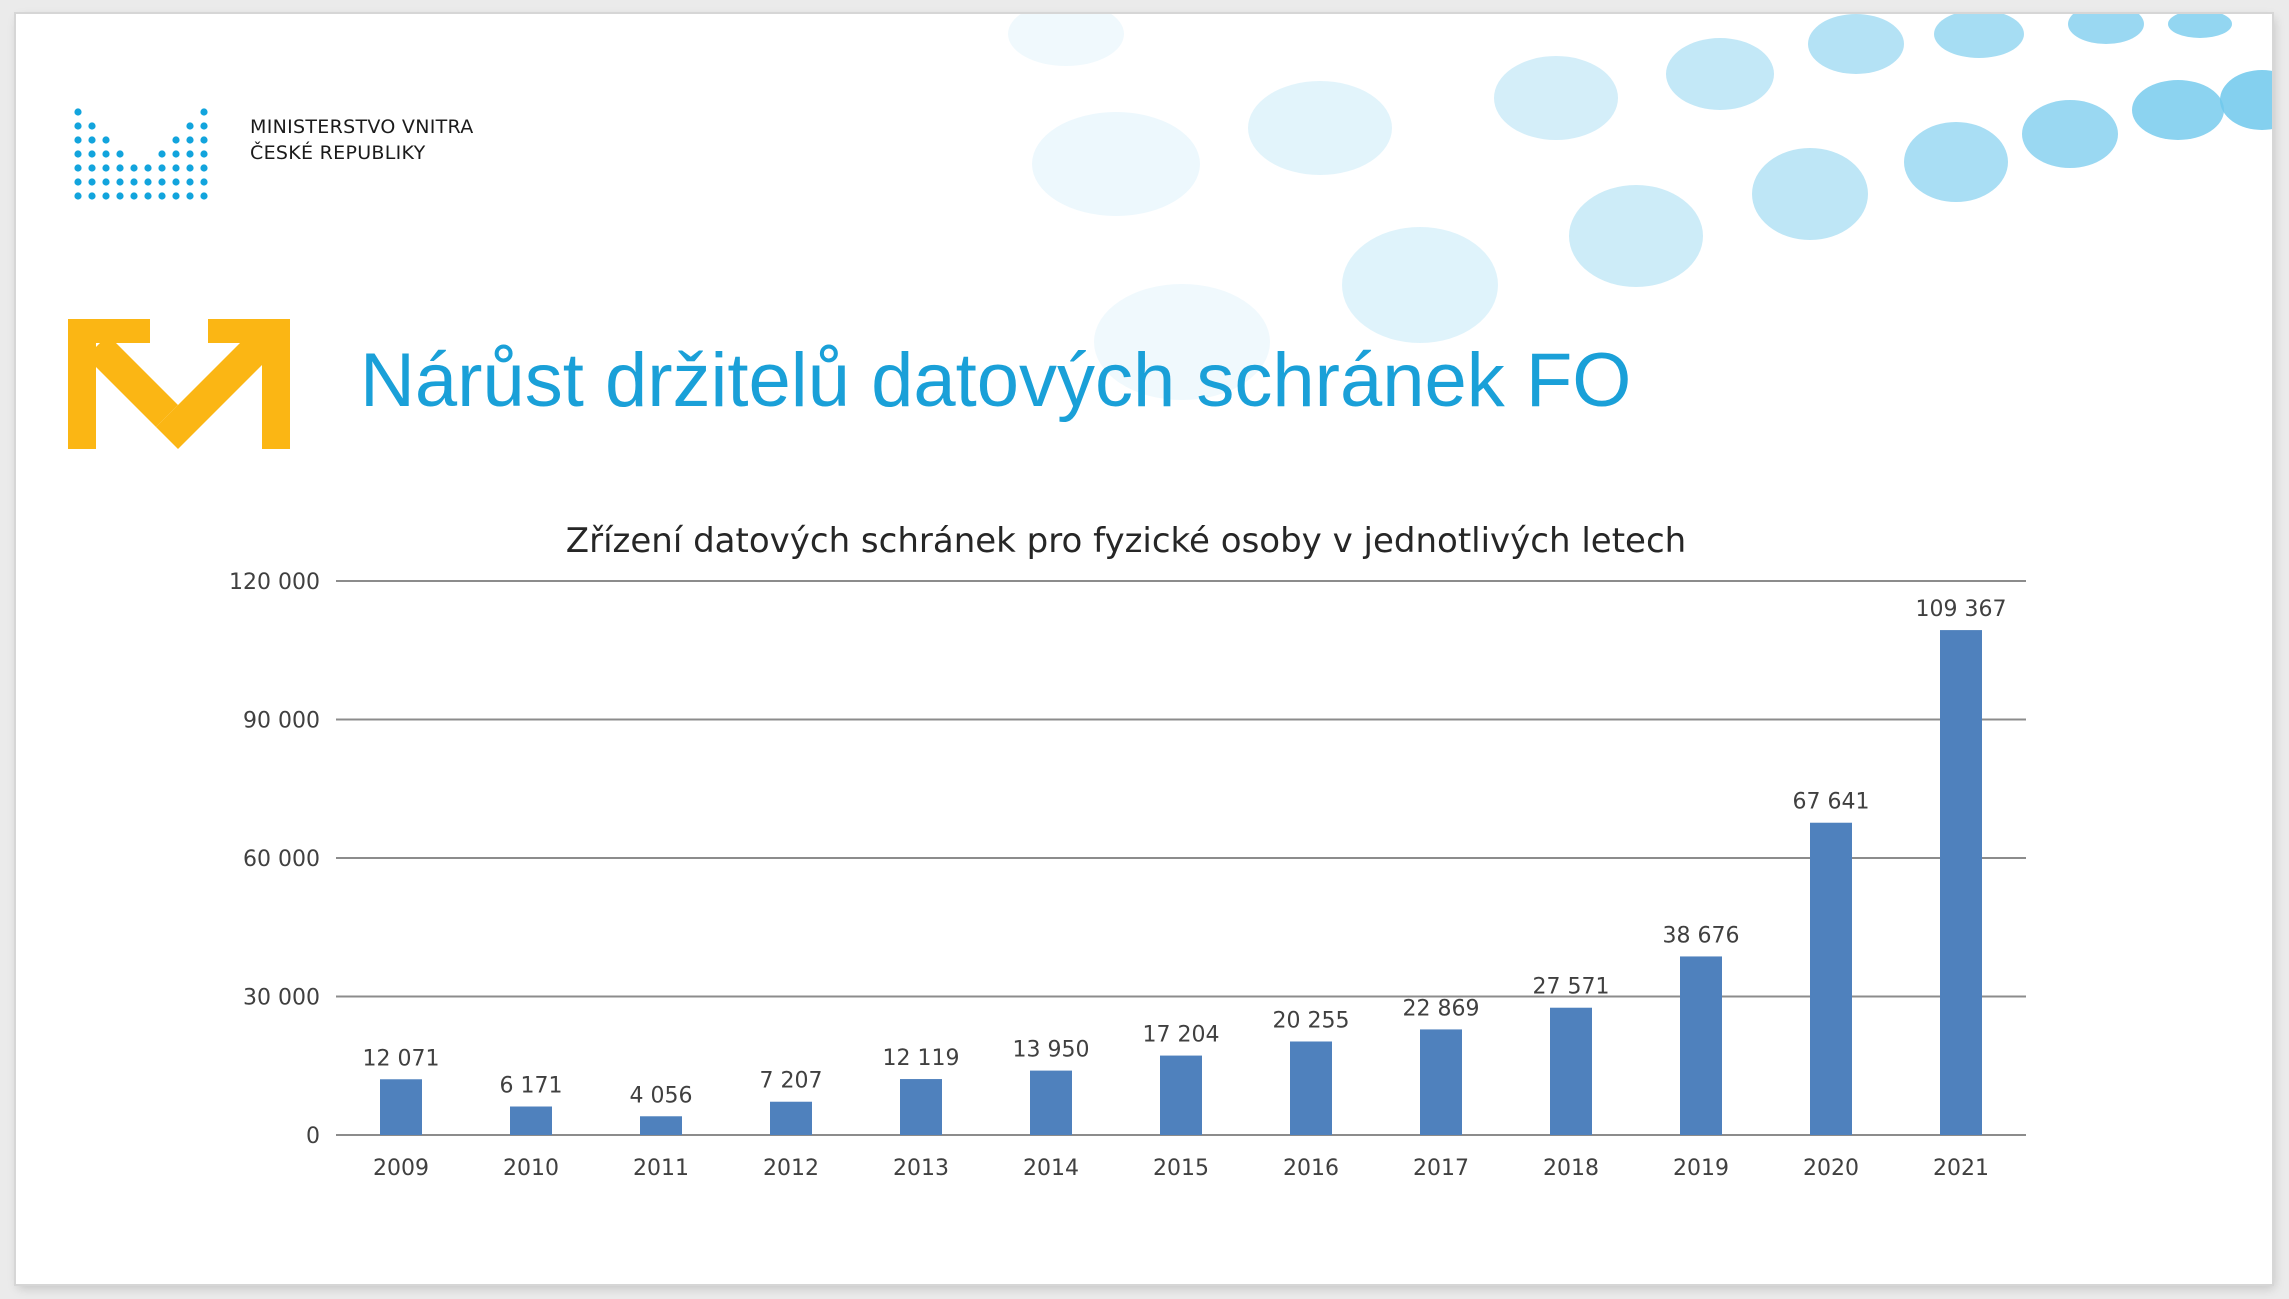 Image resolution: width=2289 pixels, height=1299 pixels. I want to click on bar-2021, so click(1961, 882).